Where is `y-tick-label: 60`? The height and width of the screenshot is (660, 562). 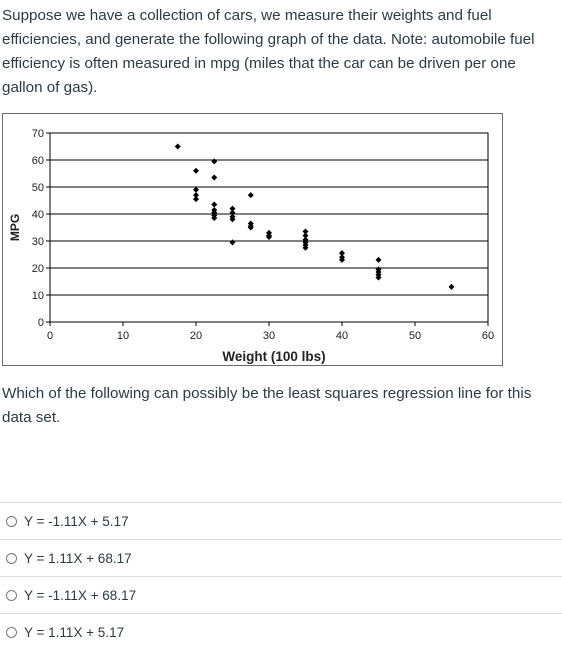 y-tick-label: 60 is located at coordinates (38, 161).